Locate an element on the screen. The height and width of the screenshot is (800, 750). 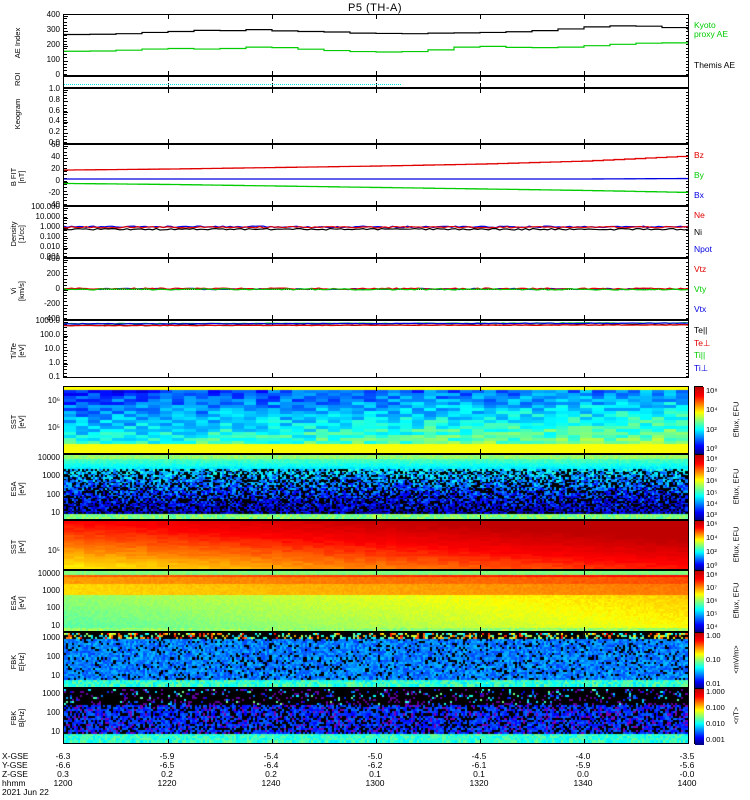
axis-value-y-gse: -5.9 is located at coordinates (583, 765).